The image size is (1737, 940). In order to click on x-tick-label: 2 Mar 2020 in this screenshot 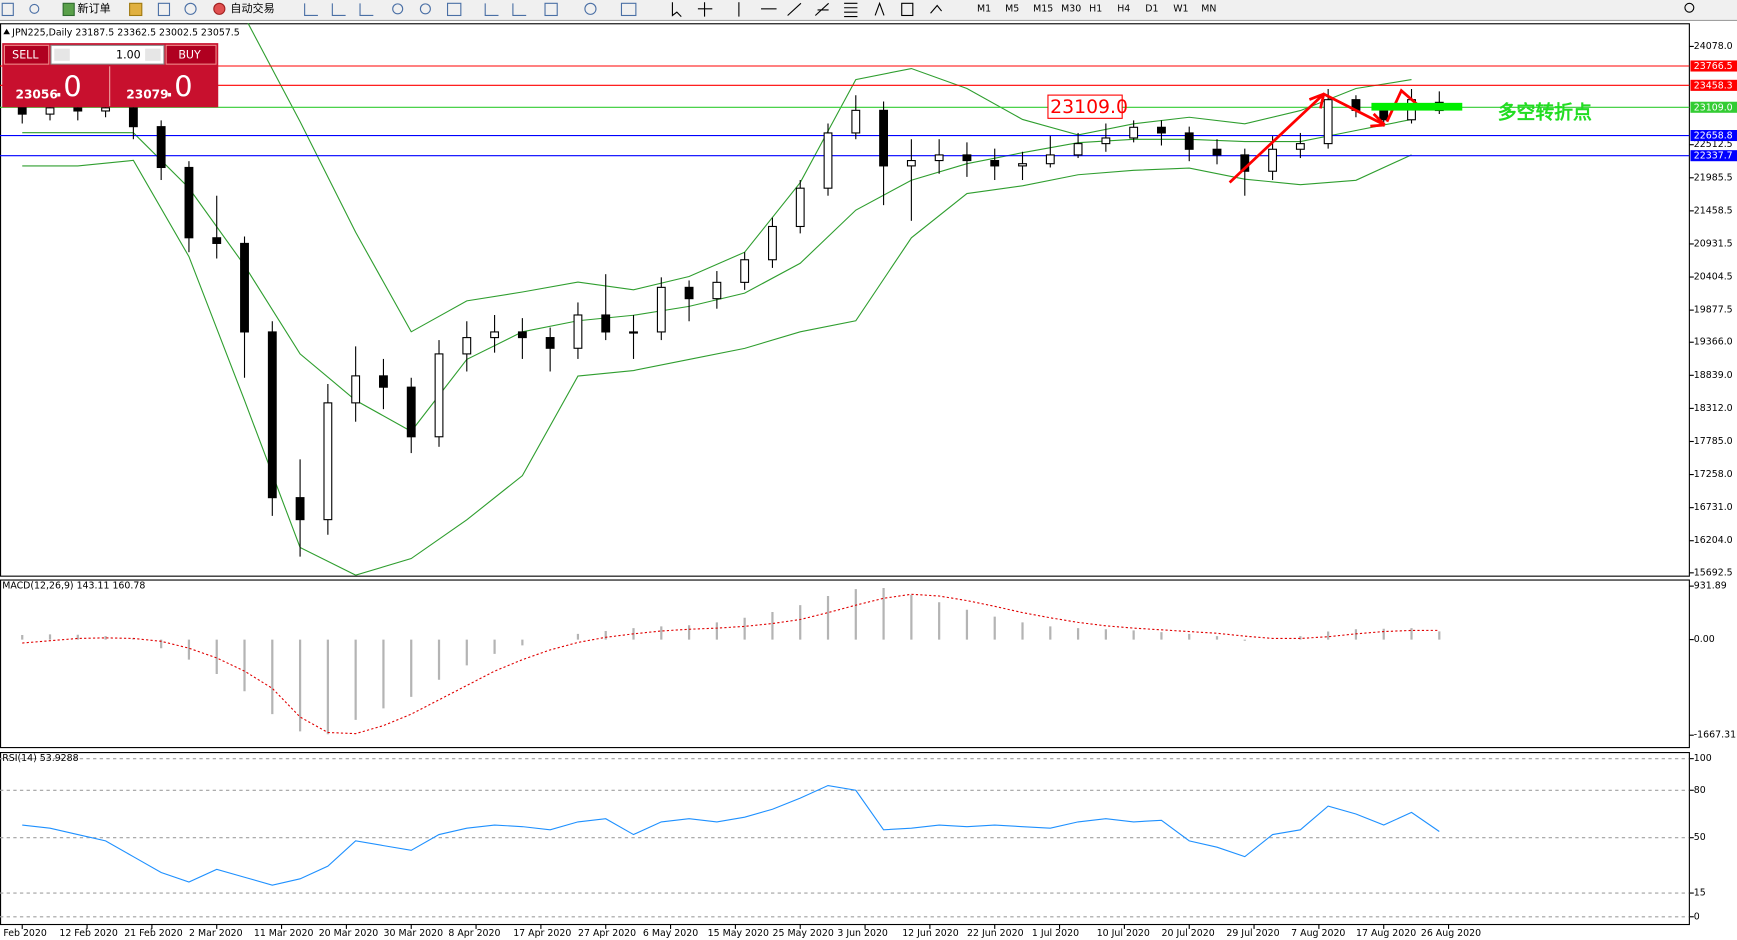, I will do `click(216, 933)`.